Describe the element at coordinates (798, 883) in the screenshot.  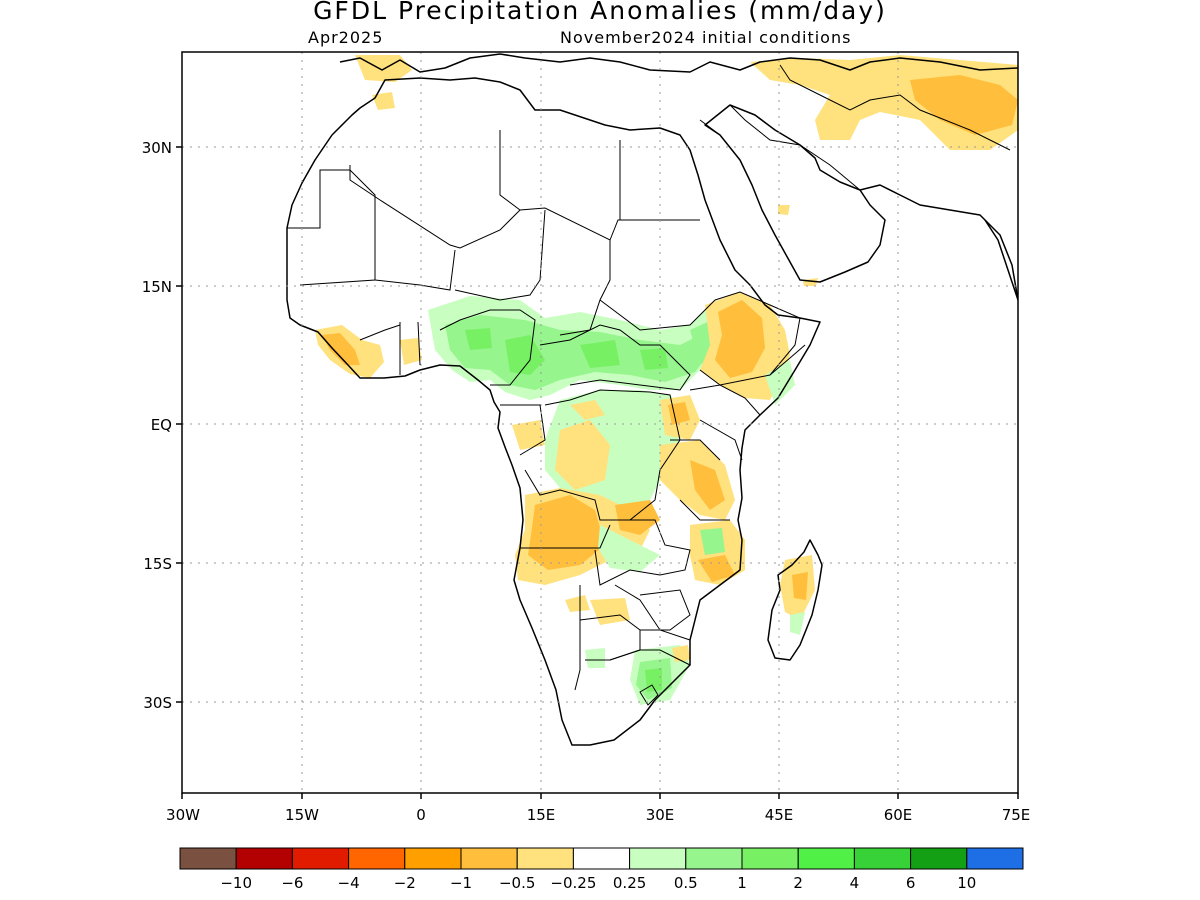
I see `colorbar-label: 2` at that location.